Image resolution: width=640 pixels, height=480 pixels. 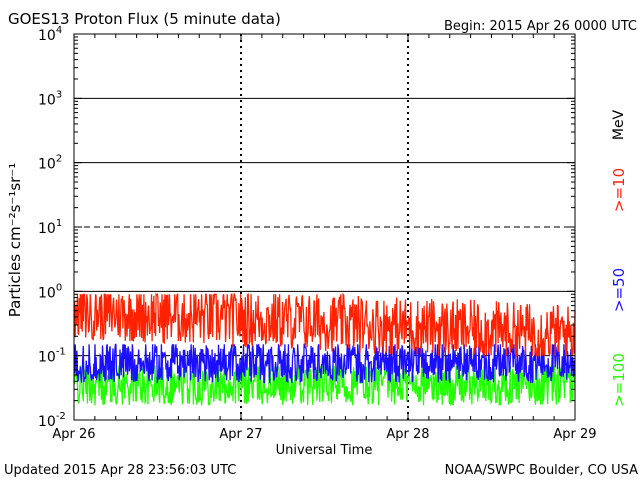 I want to click on x-tick-labels: Apr 26 Apr 27 Apr 28 Apr 29, so click(x=324, y=434).